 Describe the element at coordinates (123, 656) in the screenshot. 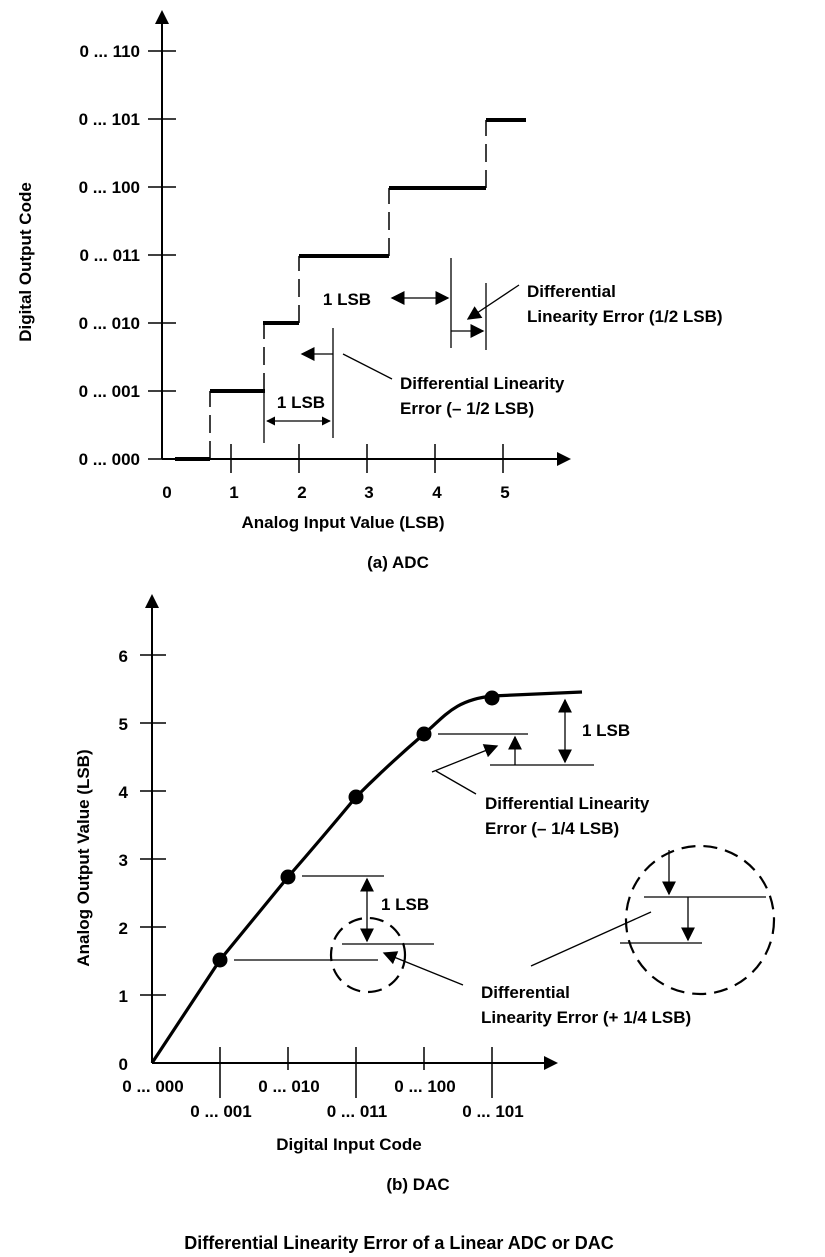

I see `dac-y-tick-label: 6` at that location.